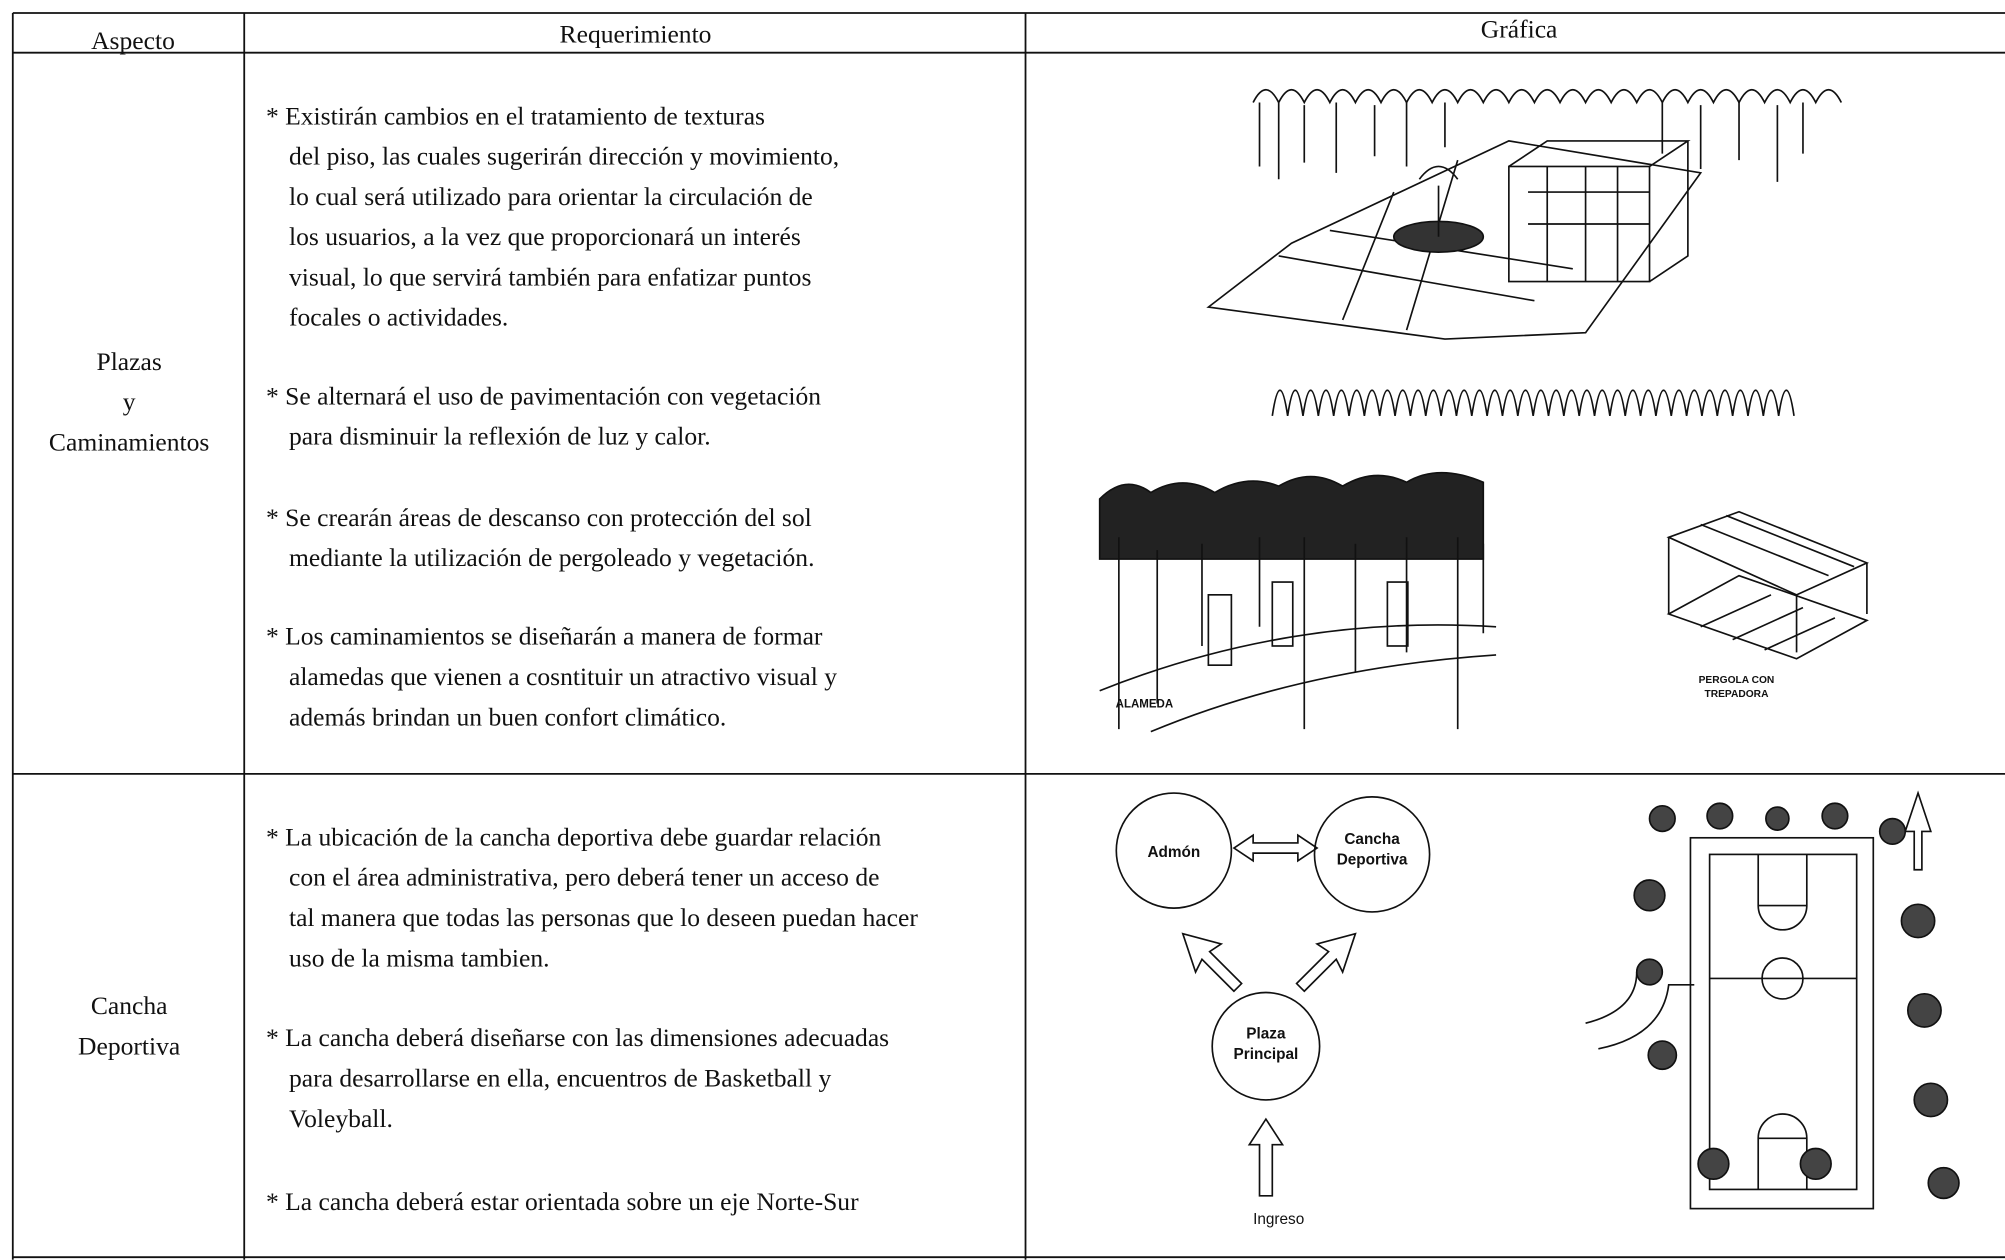  What do you see at coordinates (1372, 860) in the screenshot?
I see `graphic-label: Deportiva` at bounding box center [1372, 860].